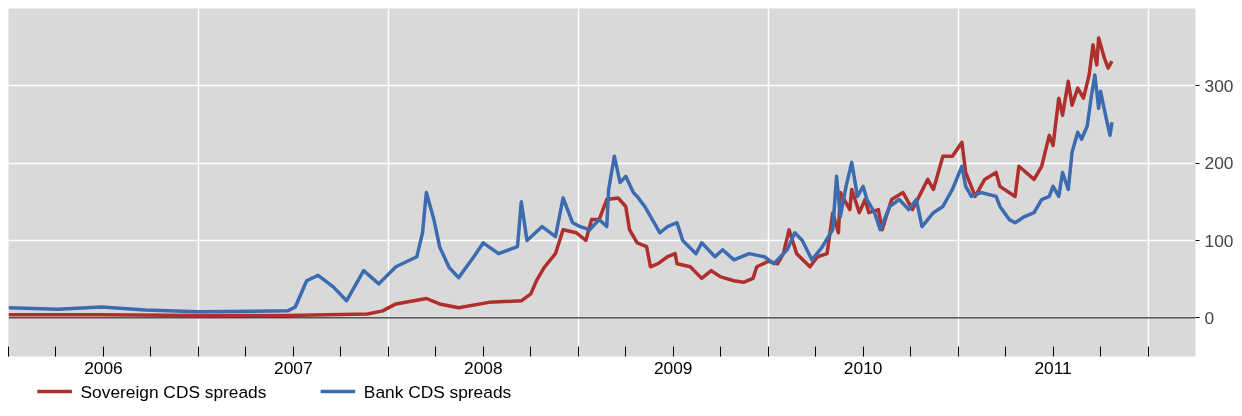  Describe the element at coordinates (173, 391) in the screenshot. I see `legend-label: Sovereign CDS spreads` at that location.